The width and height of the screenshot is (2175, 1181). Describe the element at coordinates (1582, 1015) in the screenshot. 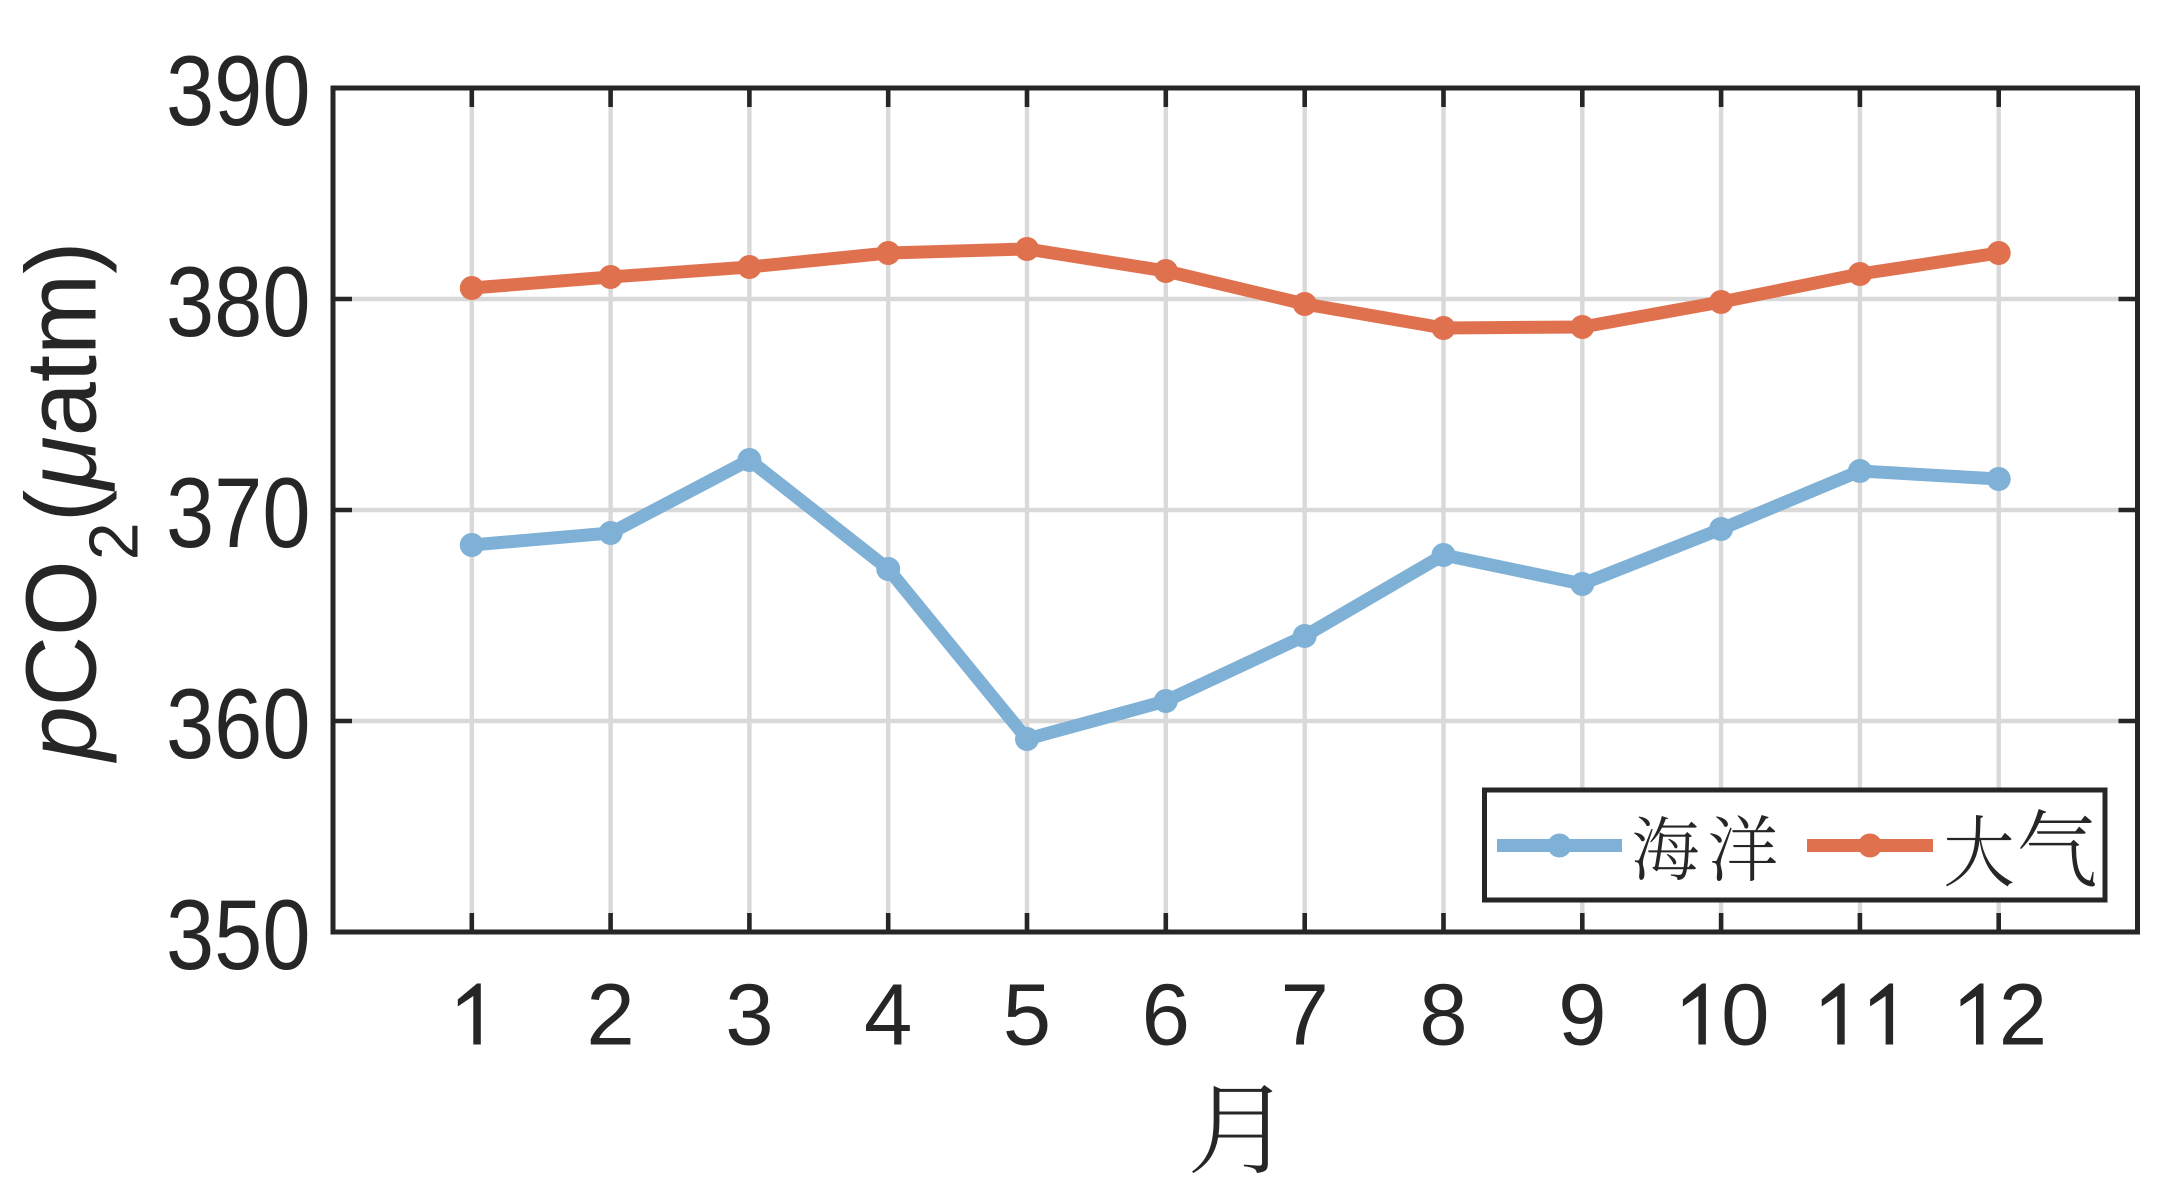

I see `svg-text: 9` at that location.